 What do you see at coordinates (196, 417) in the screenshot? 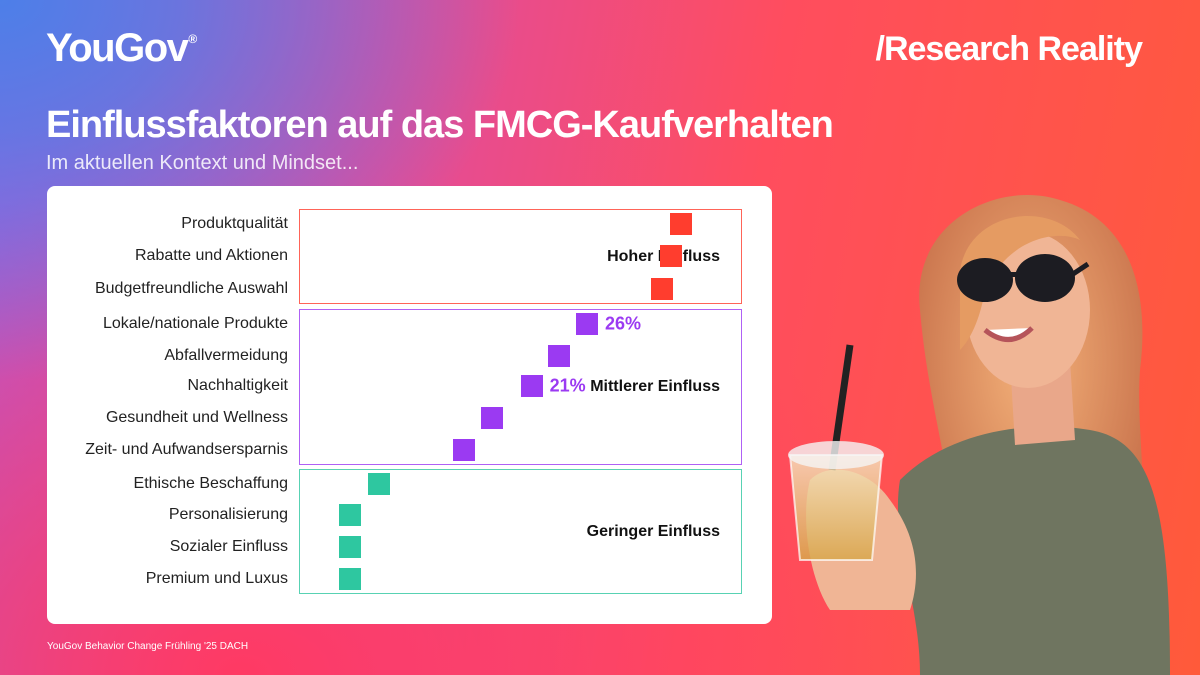
I see `category-label: Gesundheit und Wellness` at bounding box center [196, 417].